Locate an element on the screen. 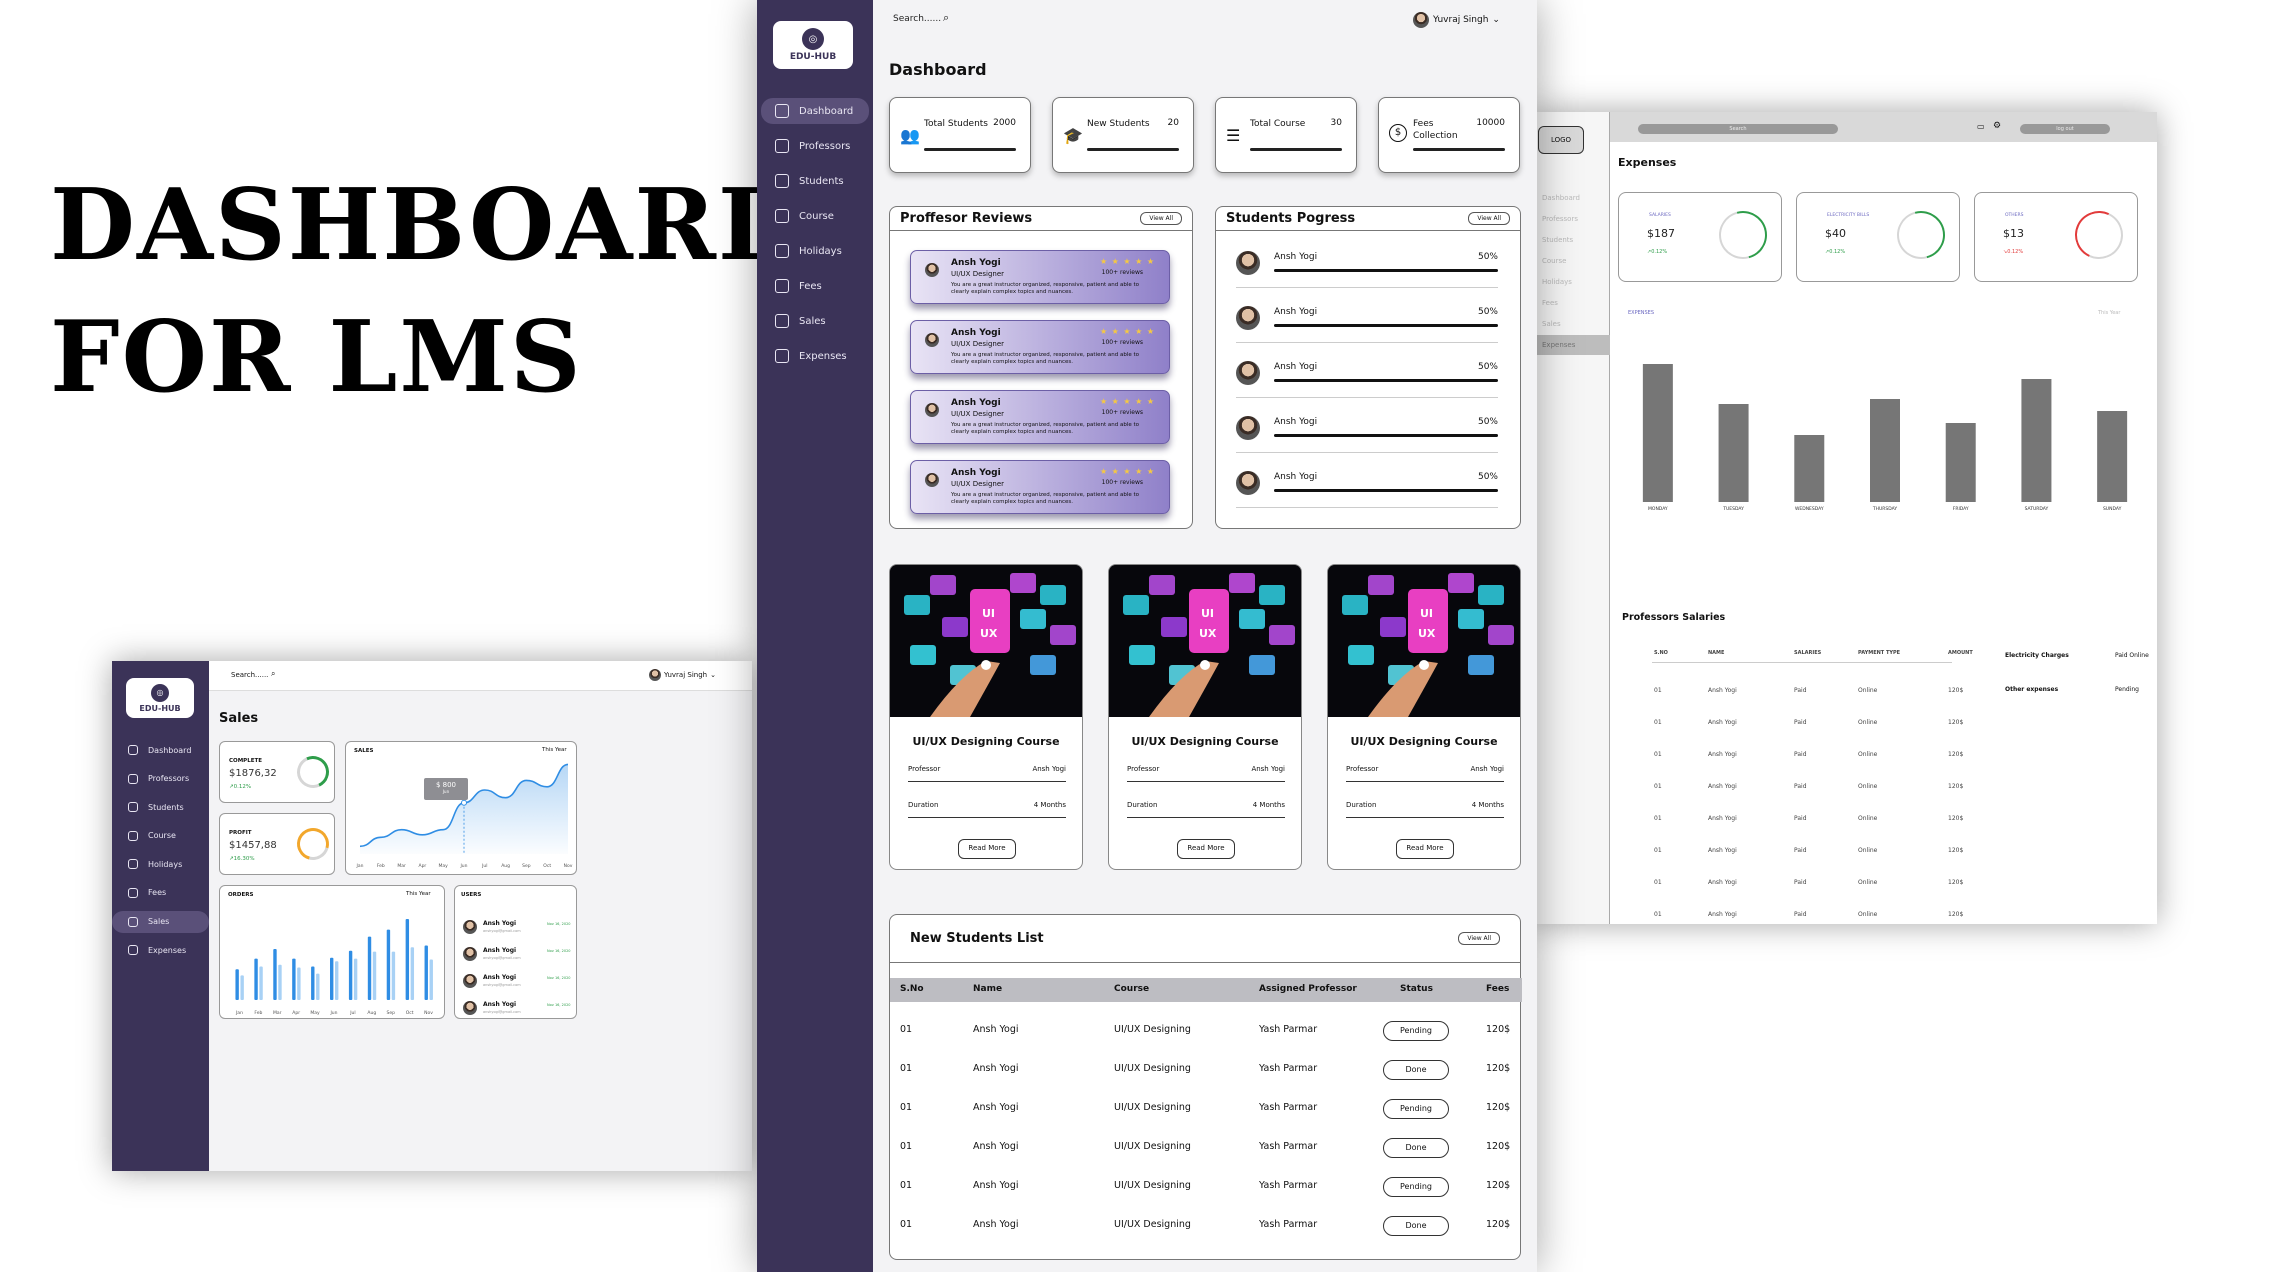 Image resolution: width=2280 pixels, height=1272 pixels. column-header-course: Course is located at coordinates (1132, 989).